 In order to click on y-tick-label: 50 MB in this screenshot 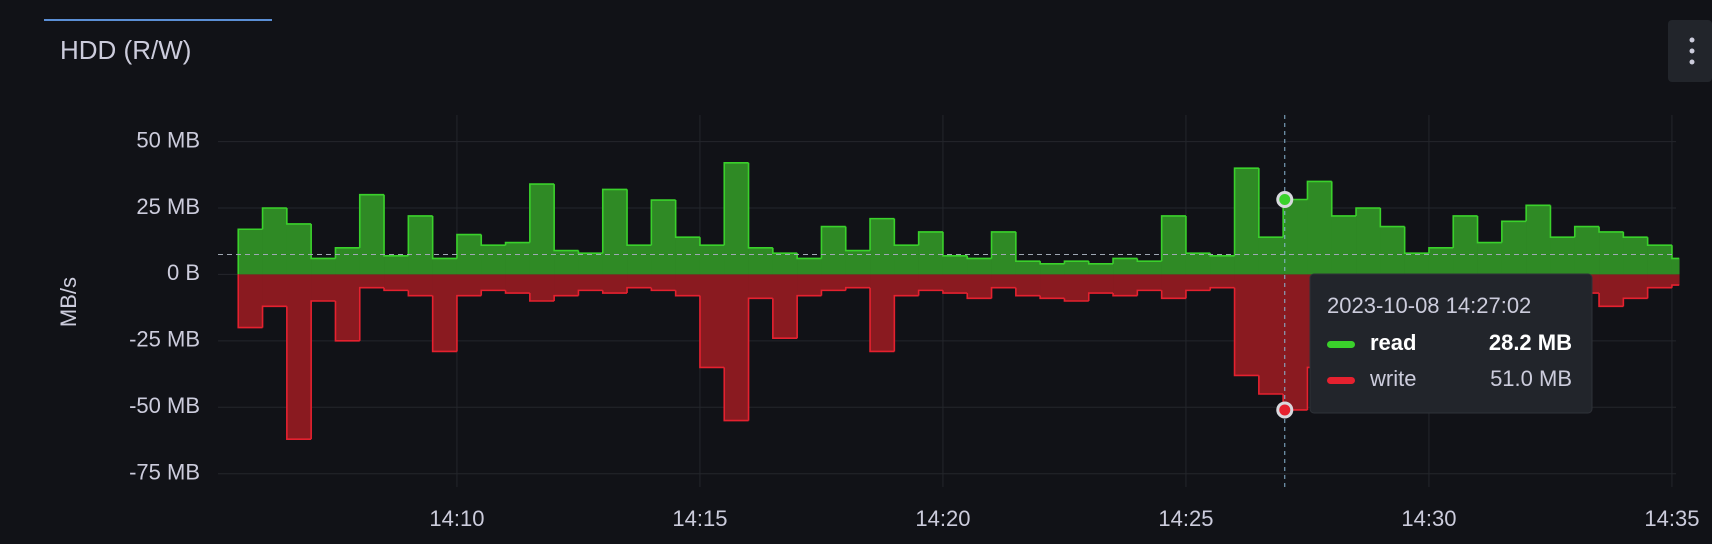, I will do `click(168, 139)`.